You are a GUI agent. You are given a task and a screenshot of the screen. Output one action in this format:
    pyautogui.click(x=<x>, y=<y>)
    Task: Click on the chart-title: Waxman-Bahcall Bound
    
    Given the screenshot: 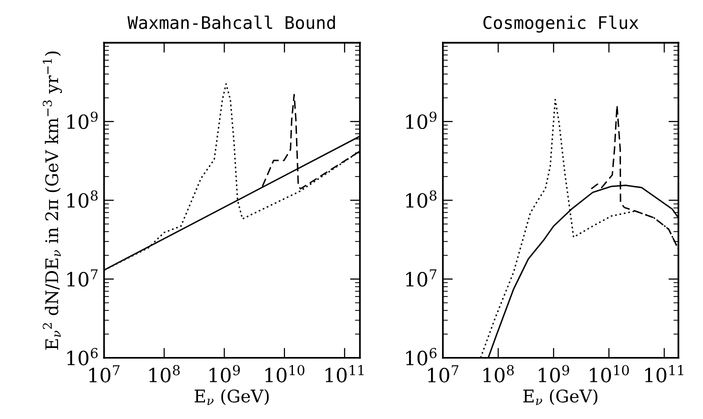 What is the action you would take?
    pyautogui.click(x=231, y=23)
    